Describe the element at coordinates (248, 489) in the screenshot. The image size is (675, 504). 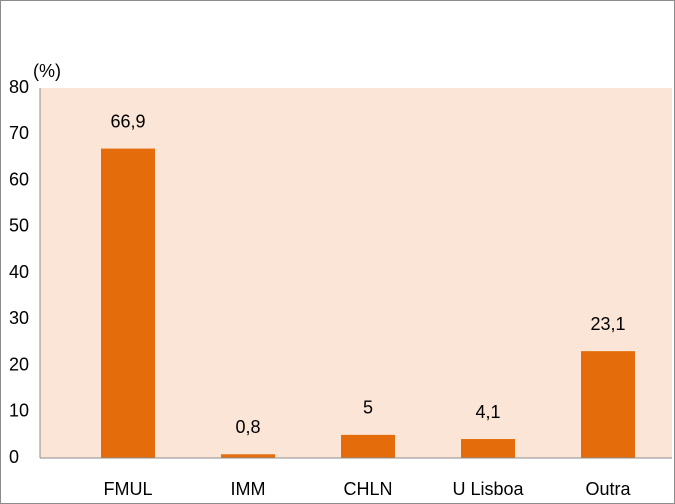
I see `x-tick-label: IMM` at that location.